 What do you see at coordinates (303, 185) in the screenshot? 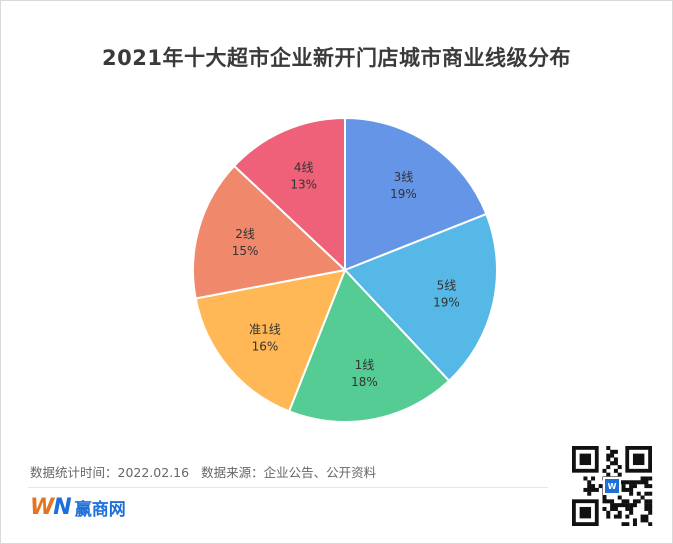
I see `slice-value-5: 13%` at bounding box center [303, 185].